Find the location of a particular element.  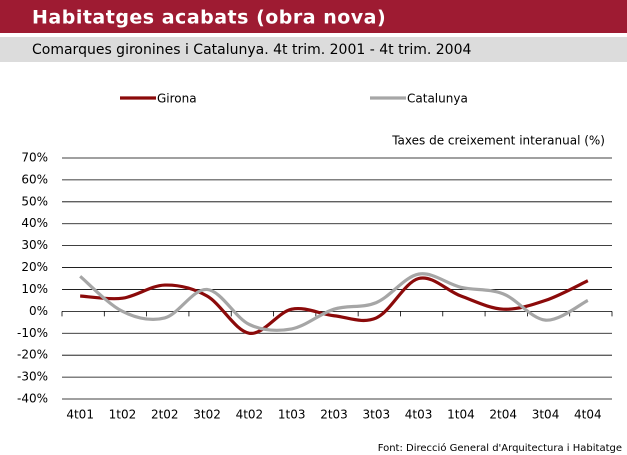

y-tick-label: 10% is located at coordinates (34, 289).